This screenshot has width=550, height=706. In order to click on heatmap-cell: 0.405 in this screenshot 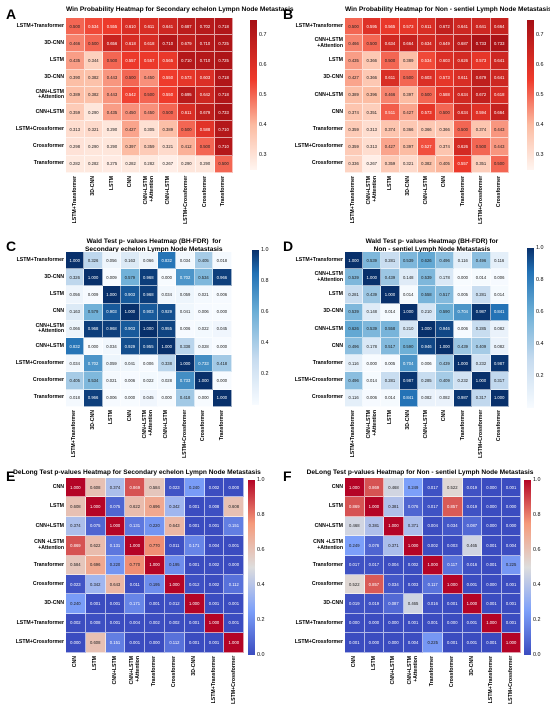, I will do `click(445, 164)`.